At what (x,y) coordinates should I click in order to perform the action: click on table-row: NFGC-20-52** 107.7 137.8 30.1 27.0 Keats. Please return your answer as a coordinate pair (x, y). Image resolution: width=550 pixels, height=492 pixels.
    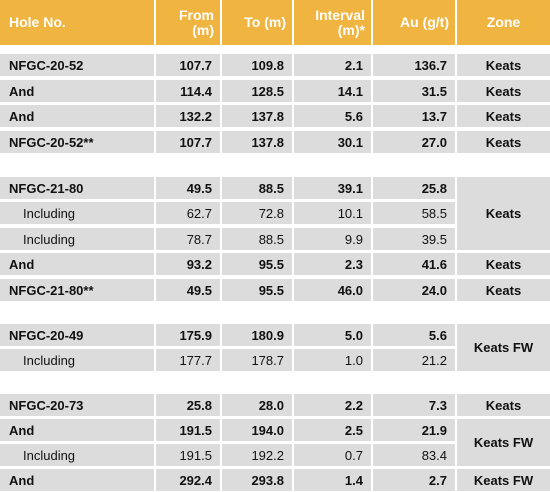
    Looking at the image, I should click on (275, 142).